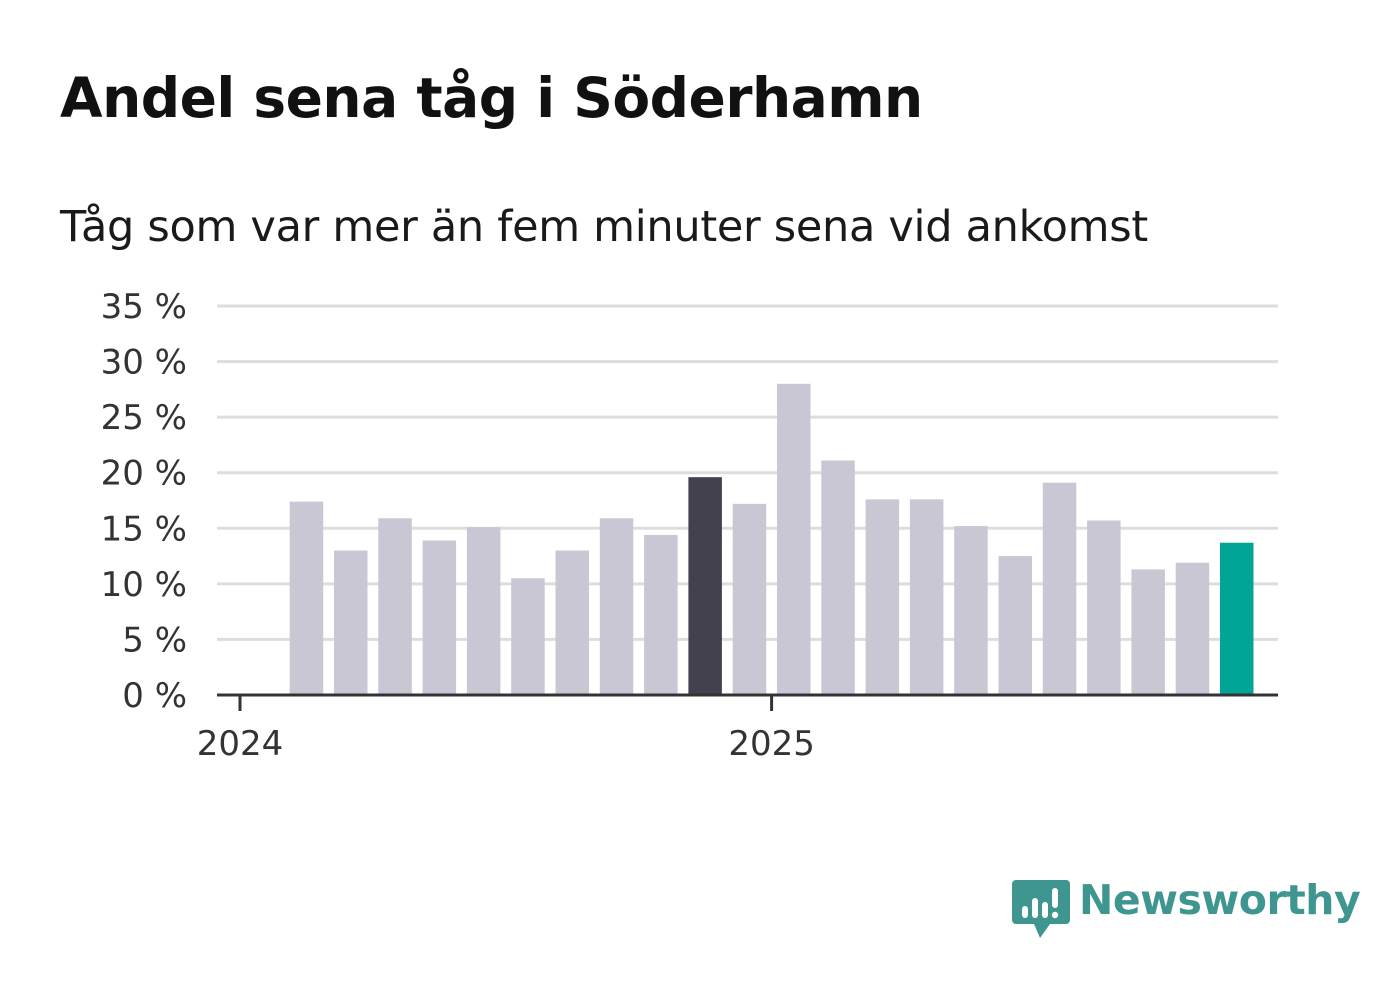 The width and height of the screenshot is (1382, 999). I want to click on y-tick-label: 25 %, so click(144, 418).